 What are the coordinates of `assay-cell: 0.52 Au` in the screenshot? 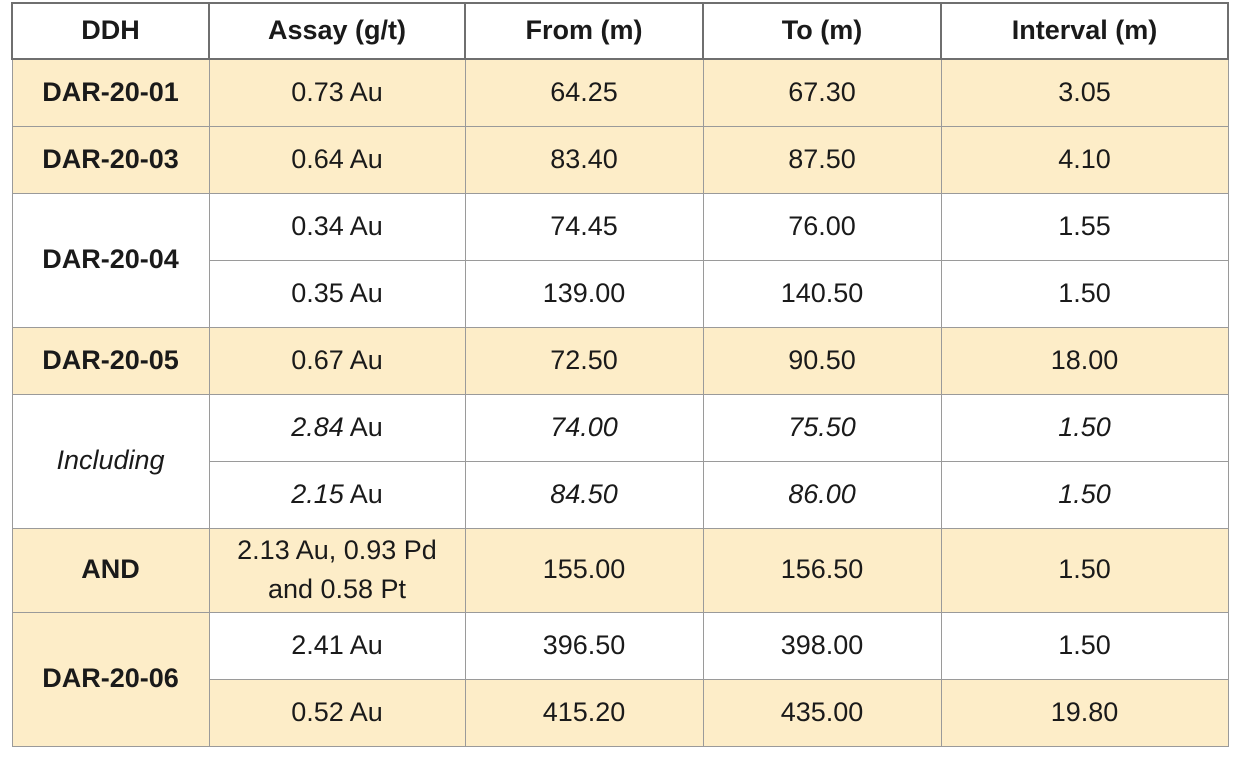 It's located at (337, 712).